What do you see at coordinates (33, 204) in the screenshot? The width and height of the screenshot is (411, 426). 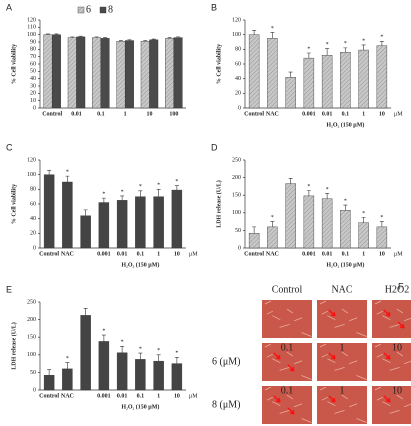 I see `y-tick-label: 60` at bounding box center [33, 204].